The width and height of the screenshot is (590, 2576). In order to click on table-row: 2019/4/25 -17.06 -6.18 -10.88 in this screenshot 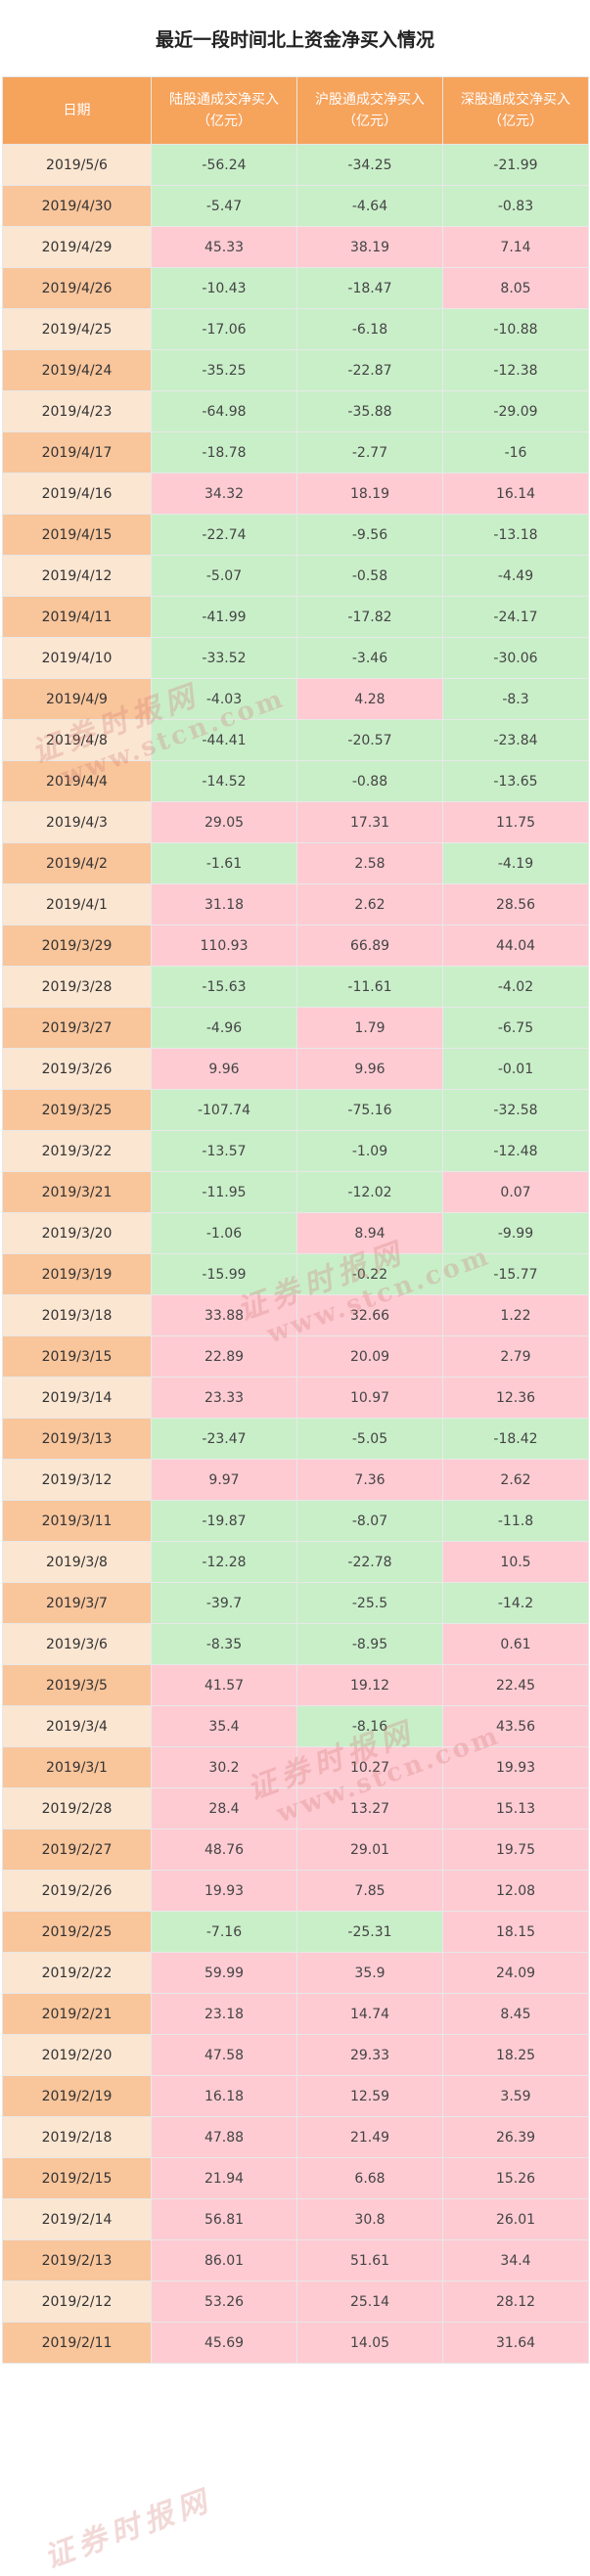, I will do `click(295, 329)`.